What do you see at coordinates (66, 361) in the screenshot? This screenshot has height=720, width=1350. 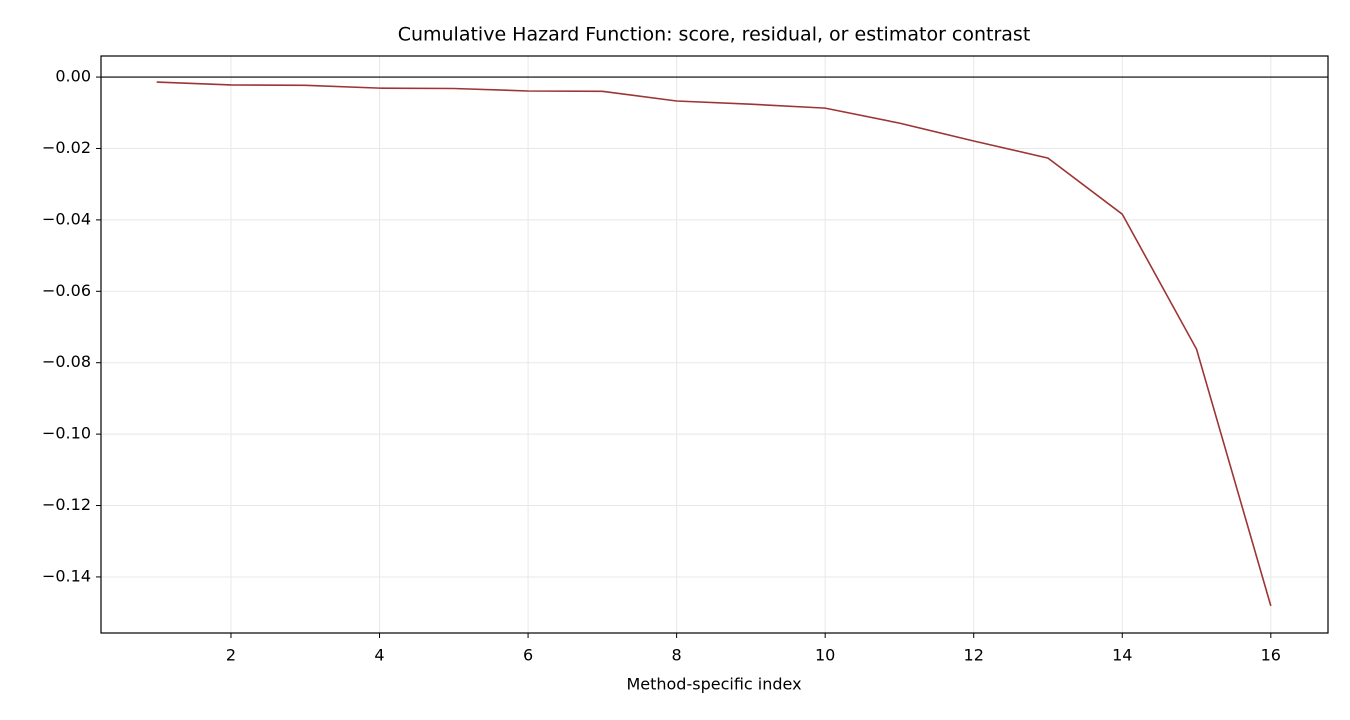 I see `y-tick-label: −0.08` at bounding box center [66, 361].